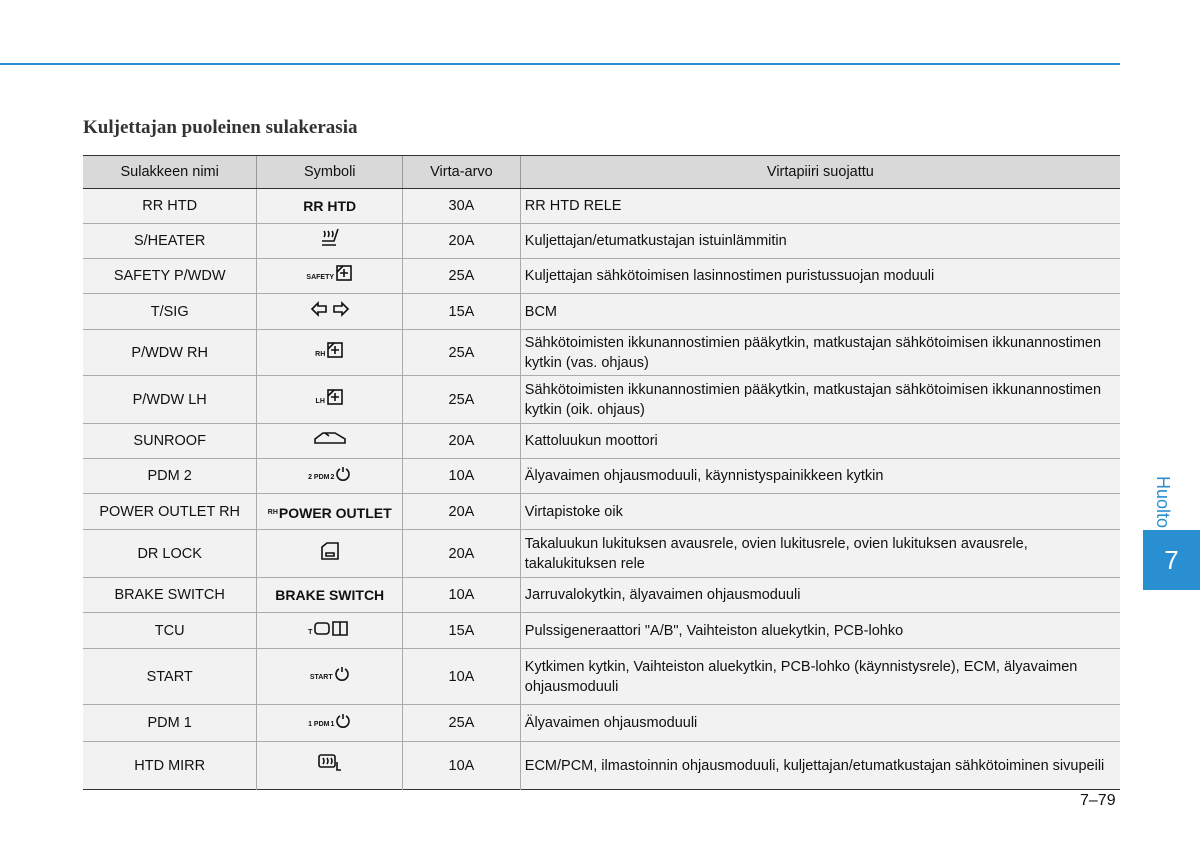 The image size is (1200, 845). I want to click on symbol: T, so click(329, 631).